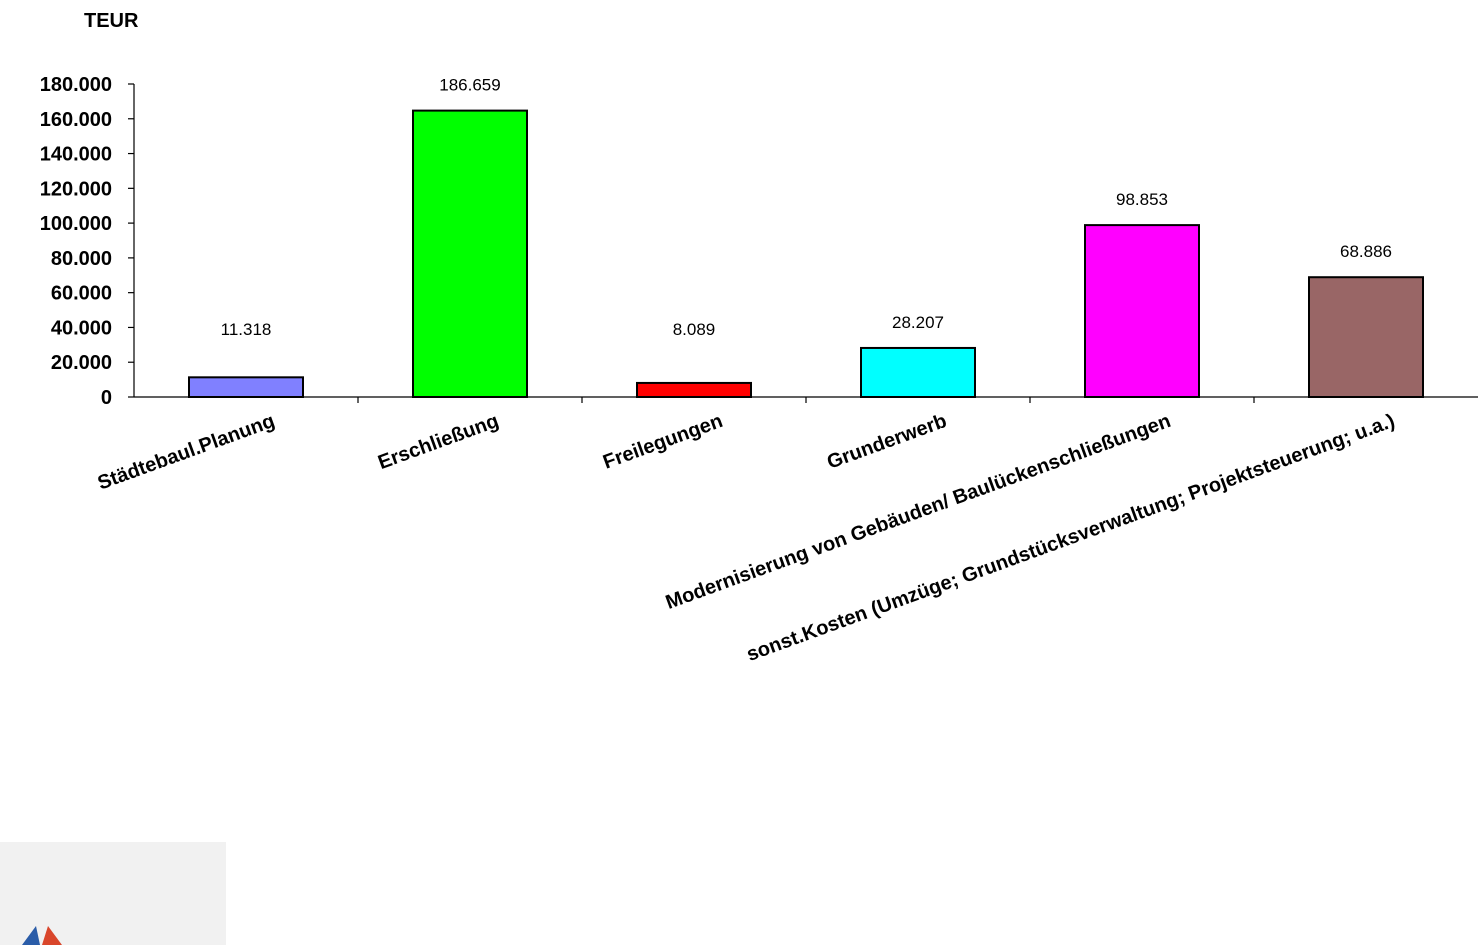 Image resolution: width=1478 pixels, height=950 pixels. I want to click on data-label: 186.659, so click(469, 85).